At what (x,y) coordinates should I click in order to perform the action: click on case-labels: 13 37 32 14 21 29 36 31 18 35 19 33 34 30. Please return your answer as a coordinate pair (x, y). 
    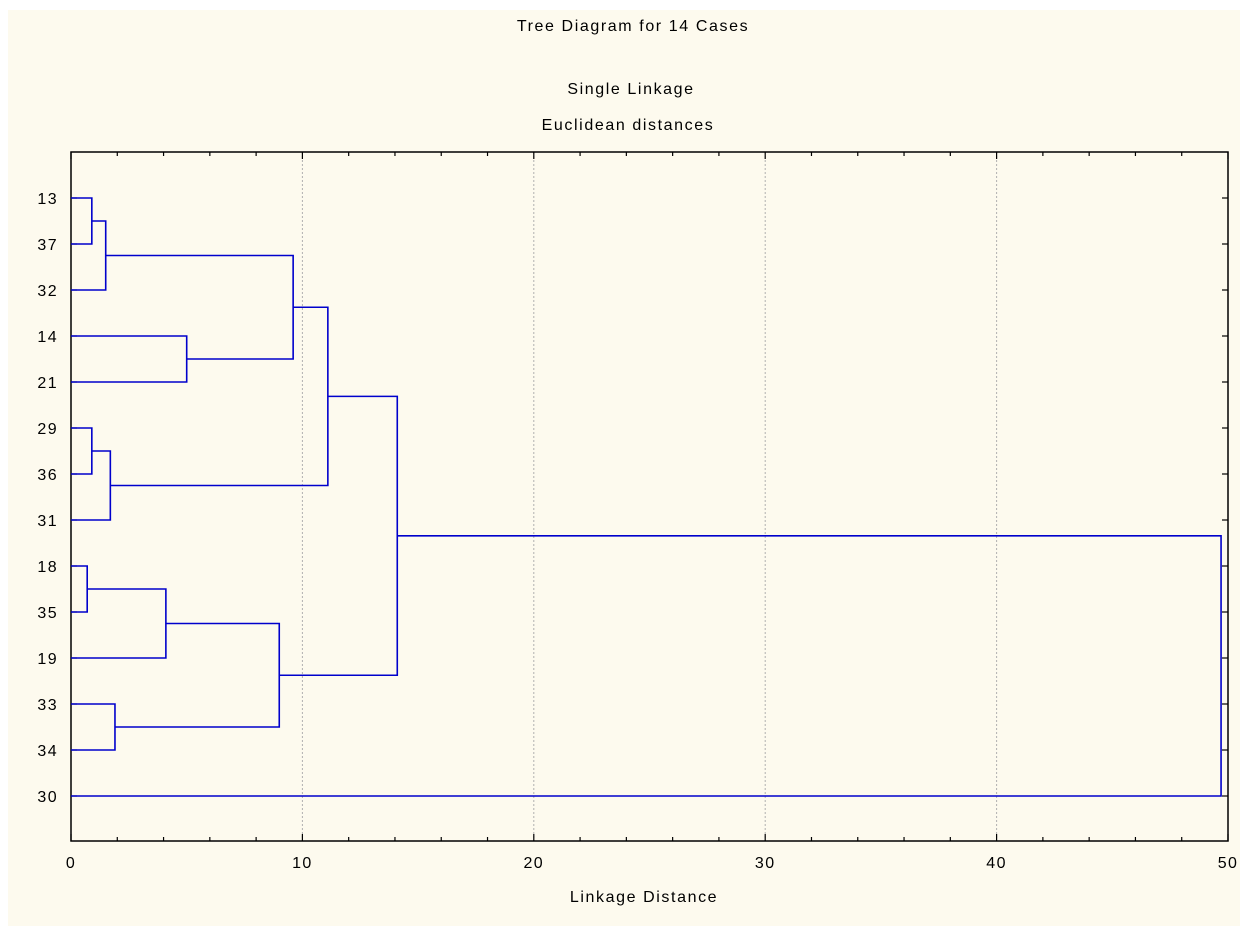
    Looking at the image, I should click on (47, 498).